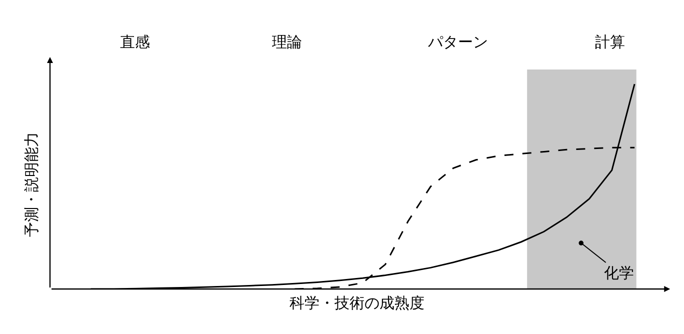  I want to click on text: 計算, so click(610, 42).